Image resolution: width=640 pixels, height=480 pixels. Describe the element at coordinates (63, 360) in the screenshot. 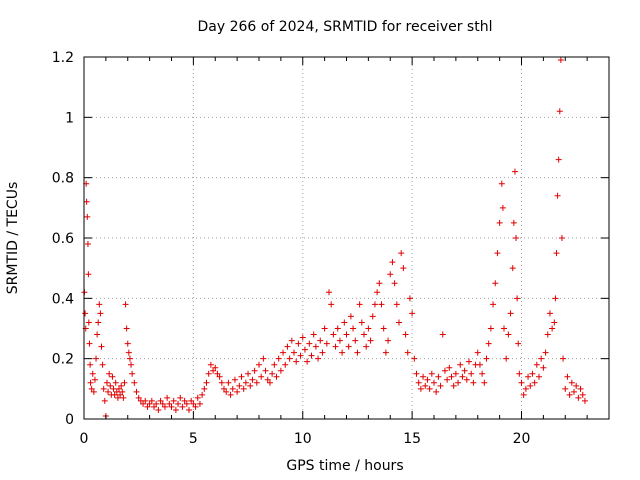

I see `y-tick-label: 0.2` at that location.